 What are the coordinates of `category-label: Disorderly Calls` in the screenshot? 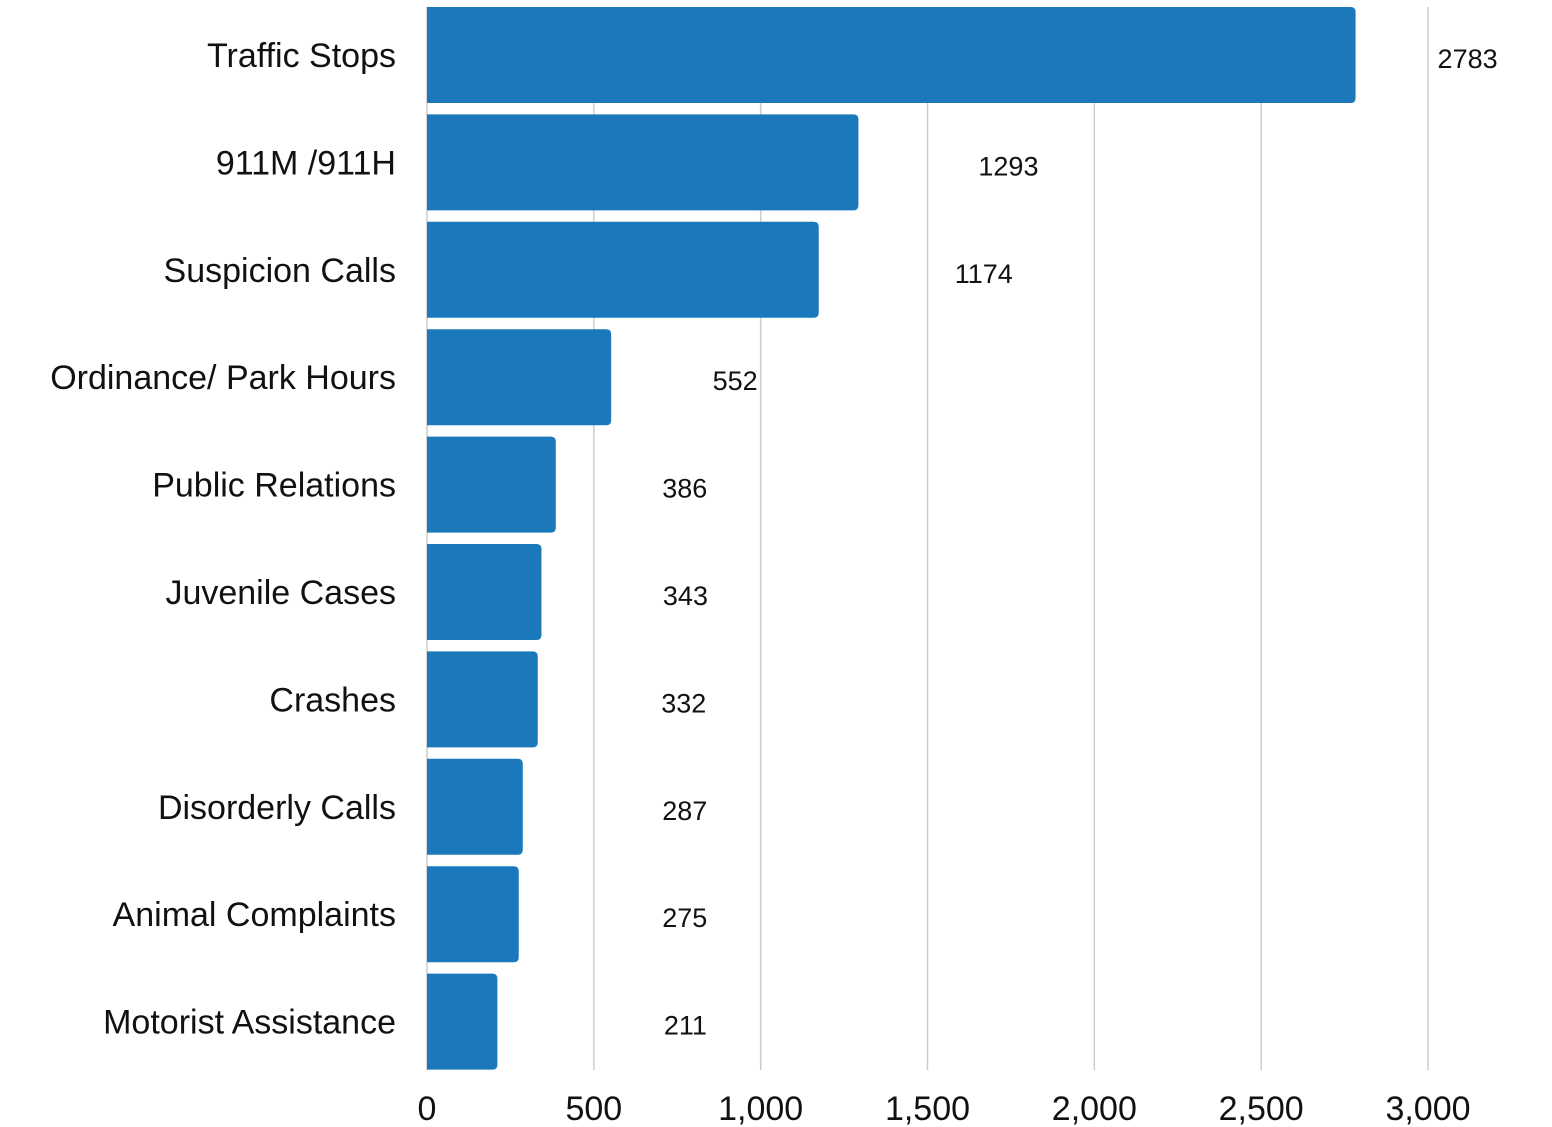 It's located at (277, 808).